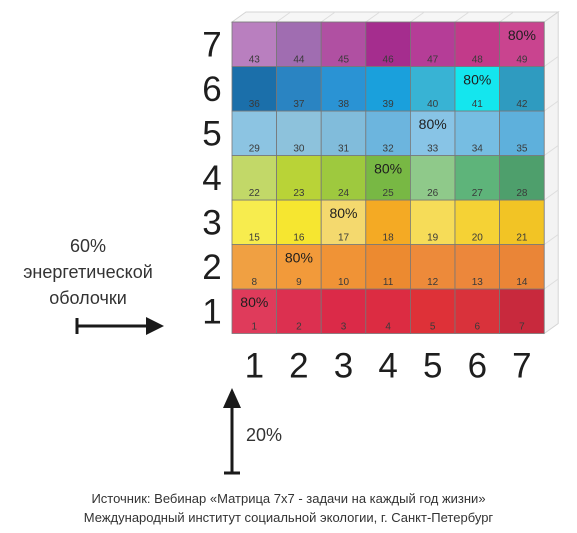 The image size is (577, 533). Describe the element at coordinates (344, 104) in the screenshot. I see `cell-number: 38` at that location.